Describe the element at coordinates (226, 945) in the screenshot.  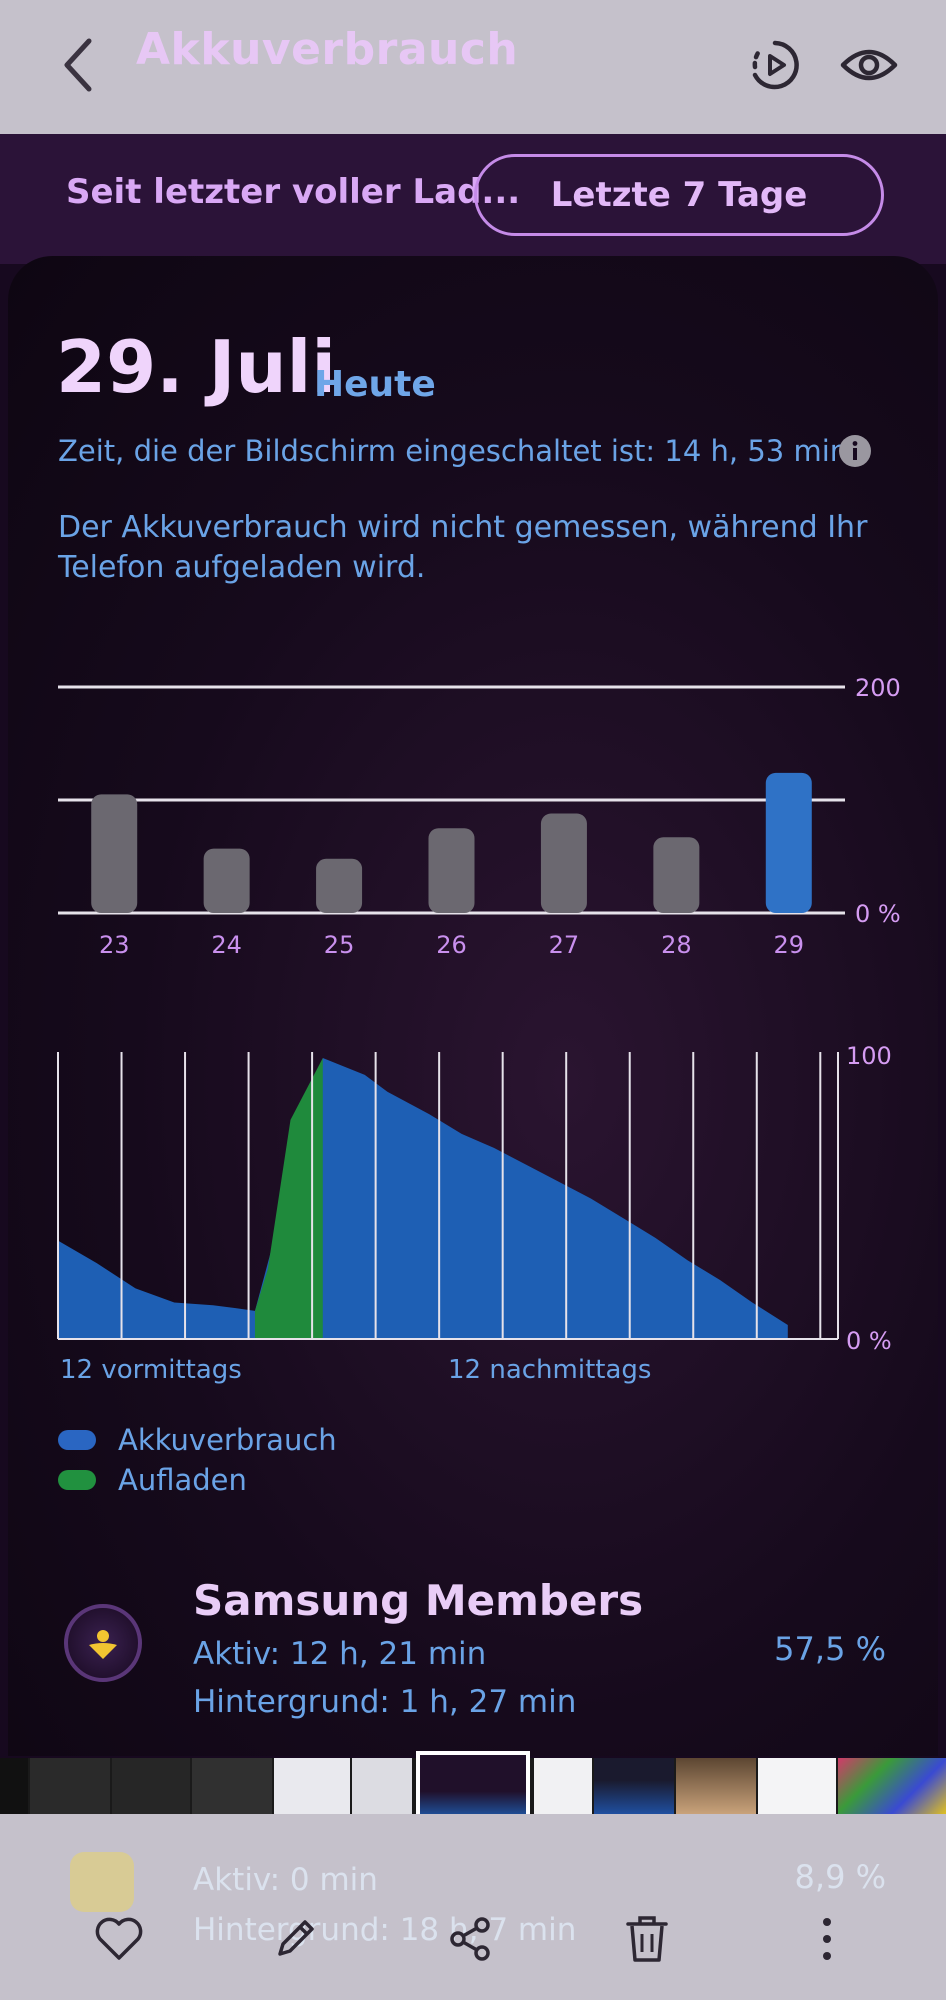
I see `x-tick-label-24: 24` at that location.